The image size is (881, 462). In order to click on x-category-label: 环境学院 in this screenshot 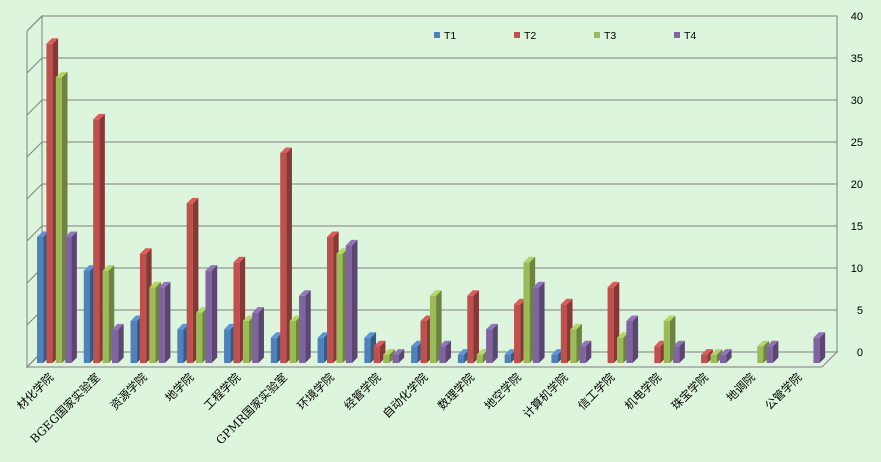, I will do `click(315, 391)`.